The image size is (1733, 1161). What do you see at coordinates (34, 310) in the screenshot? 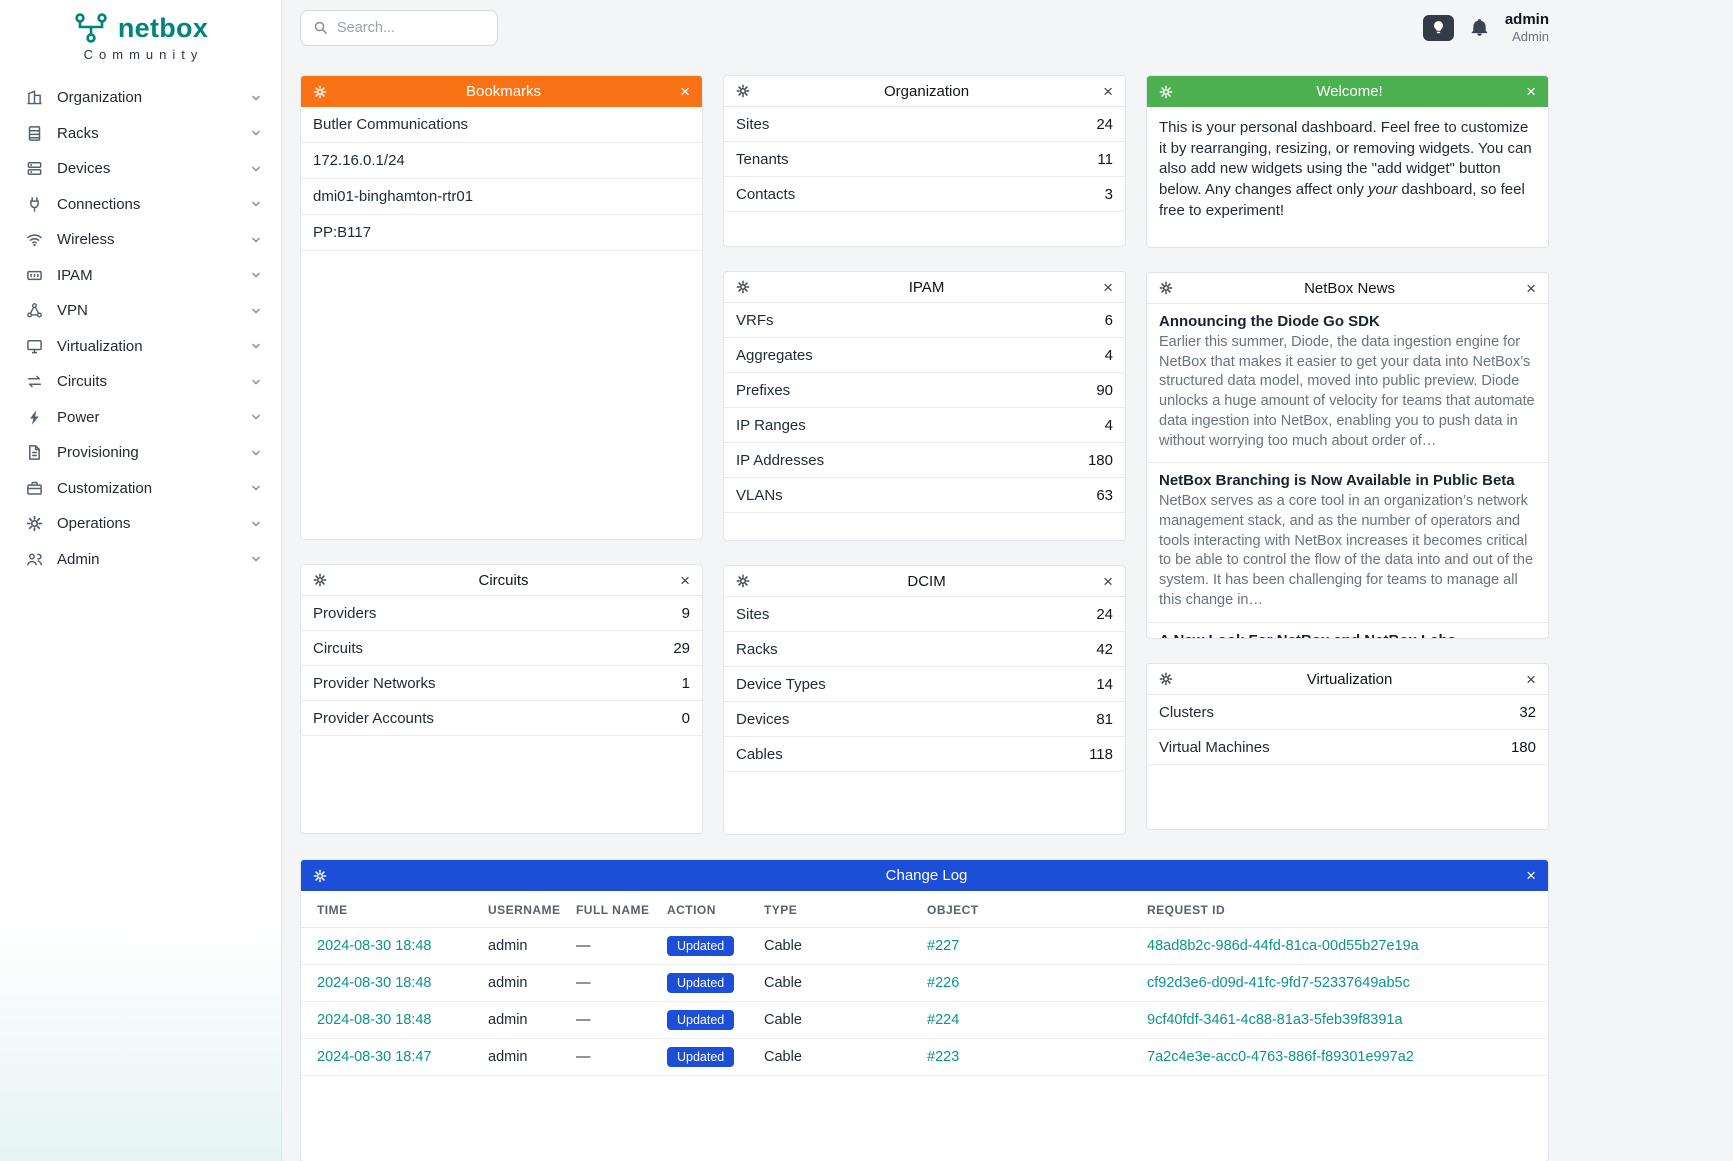
I see `graph-icon` at bounding box center [34, 310].